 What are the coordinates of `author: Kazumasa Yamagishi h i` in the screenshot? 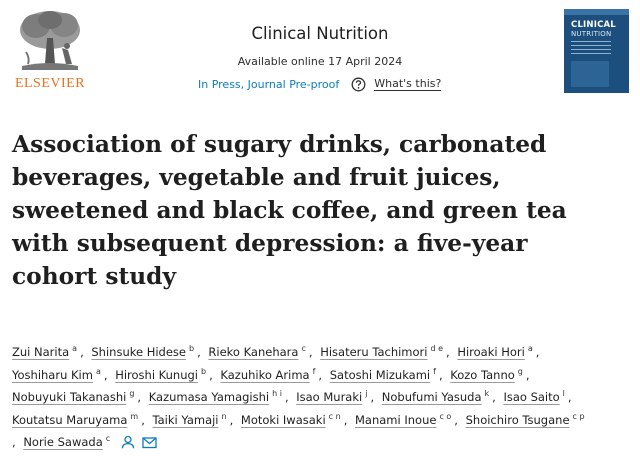 It's located at (216, 397).